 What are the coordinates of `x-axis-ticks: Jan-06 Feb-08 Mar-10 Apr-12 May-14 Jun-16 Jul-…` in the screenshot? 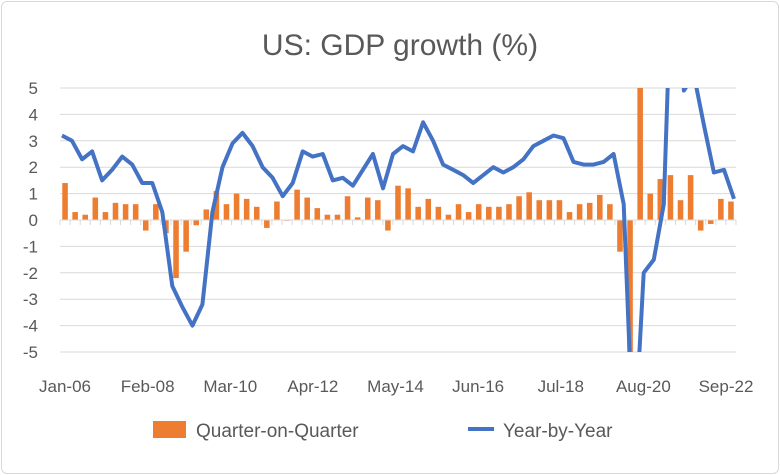 It's located at (396, 386).